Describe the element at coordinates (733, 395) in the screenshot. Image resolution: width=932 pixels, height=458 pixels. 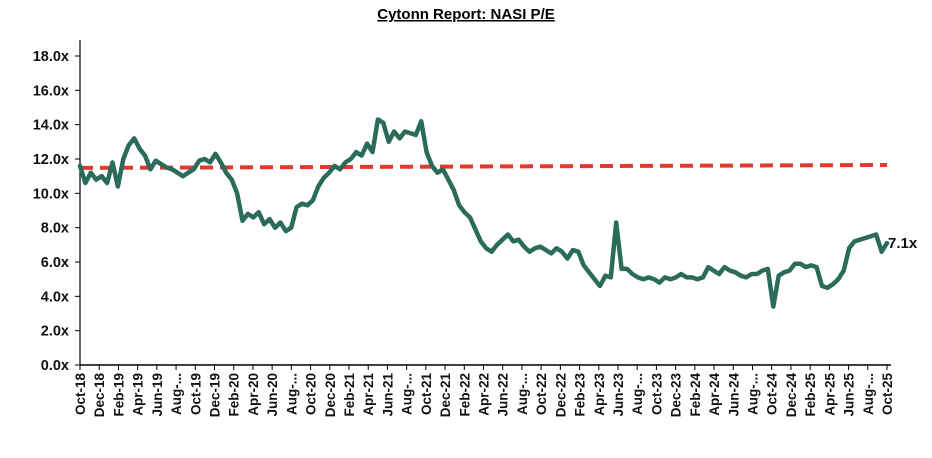
I see `x-tick-label: Jun-24` at that location.